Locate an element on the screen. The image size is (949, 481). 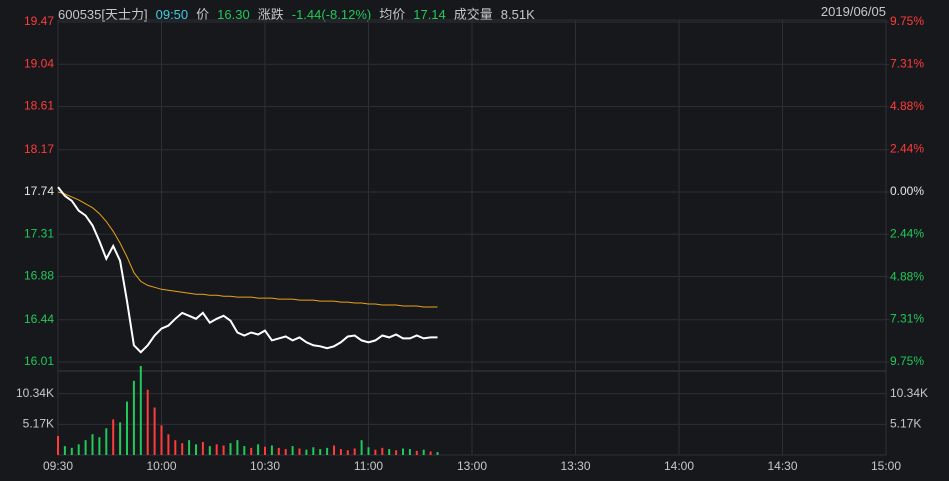
x-tick-label: 10:00 is located at coordinates (161, 466).